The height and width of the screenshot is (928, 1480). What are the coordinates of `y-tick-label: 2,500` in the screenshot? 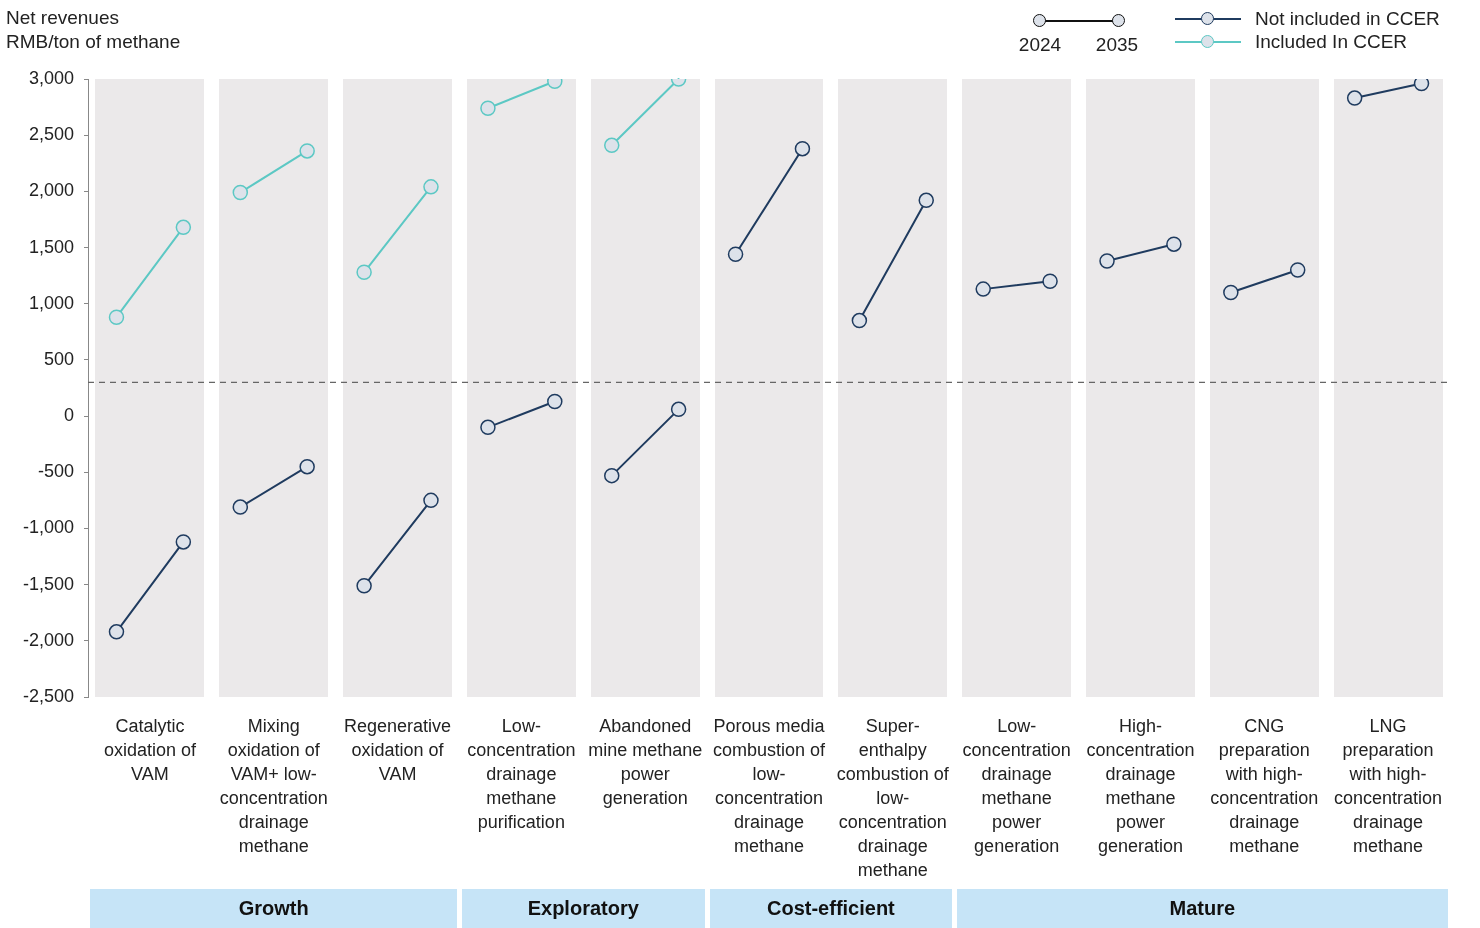 It's located at (51, 134).